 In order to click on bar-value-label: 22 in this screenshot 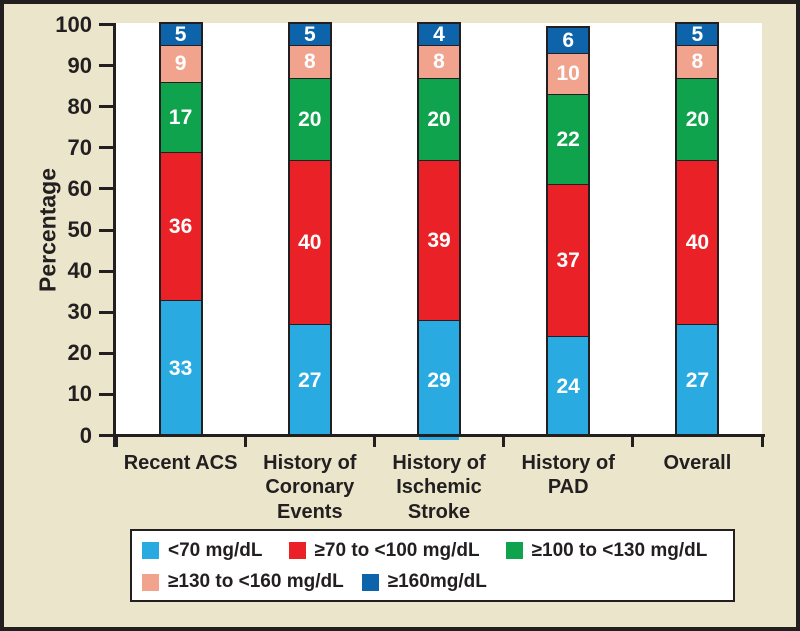, I will do `click(568, 140)`.